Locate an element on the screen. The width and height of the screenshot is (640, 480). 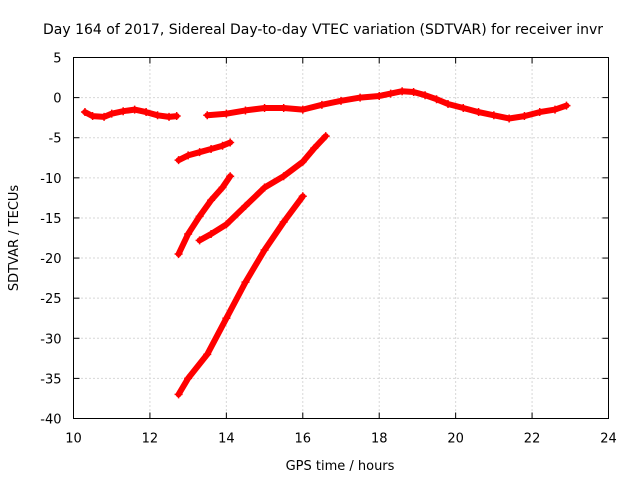
y-tick-label: 0 is located at coordinates (57, 99).